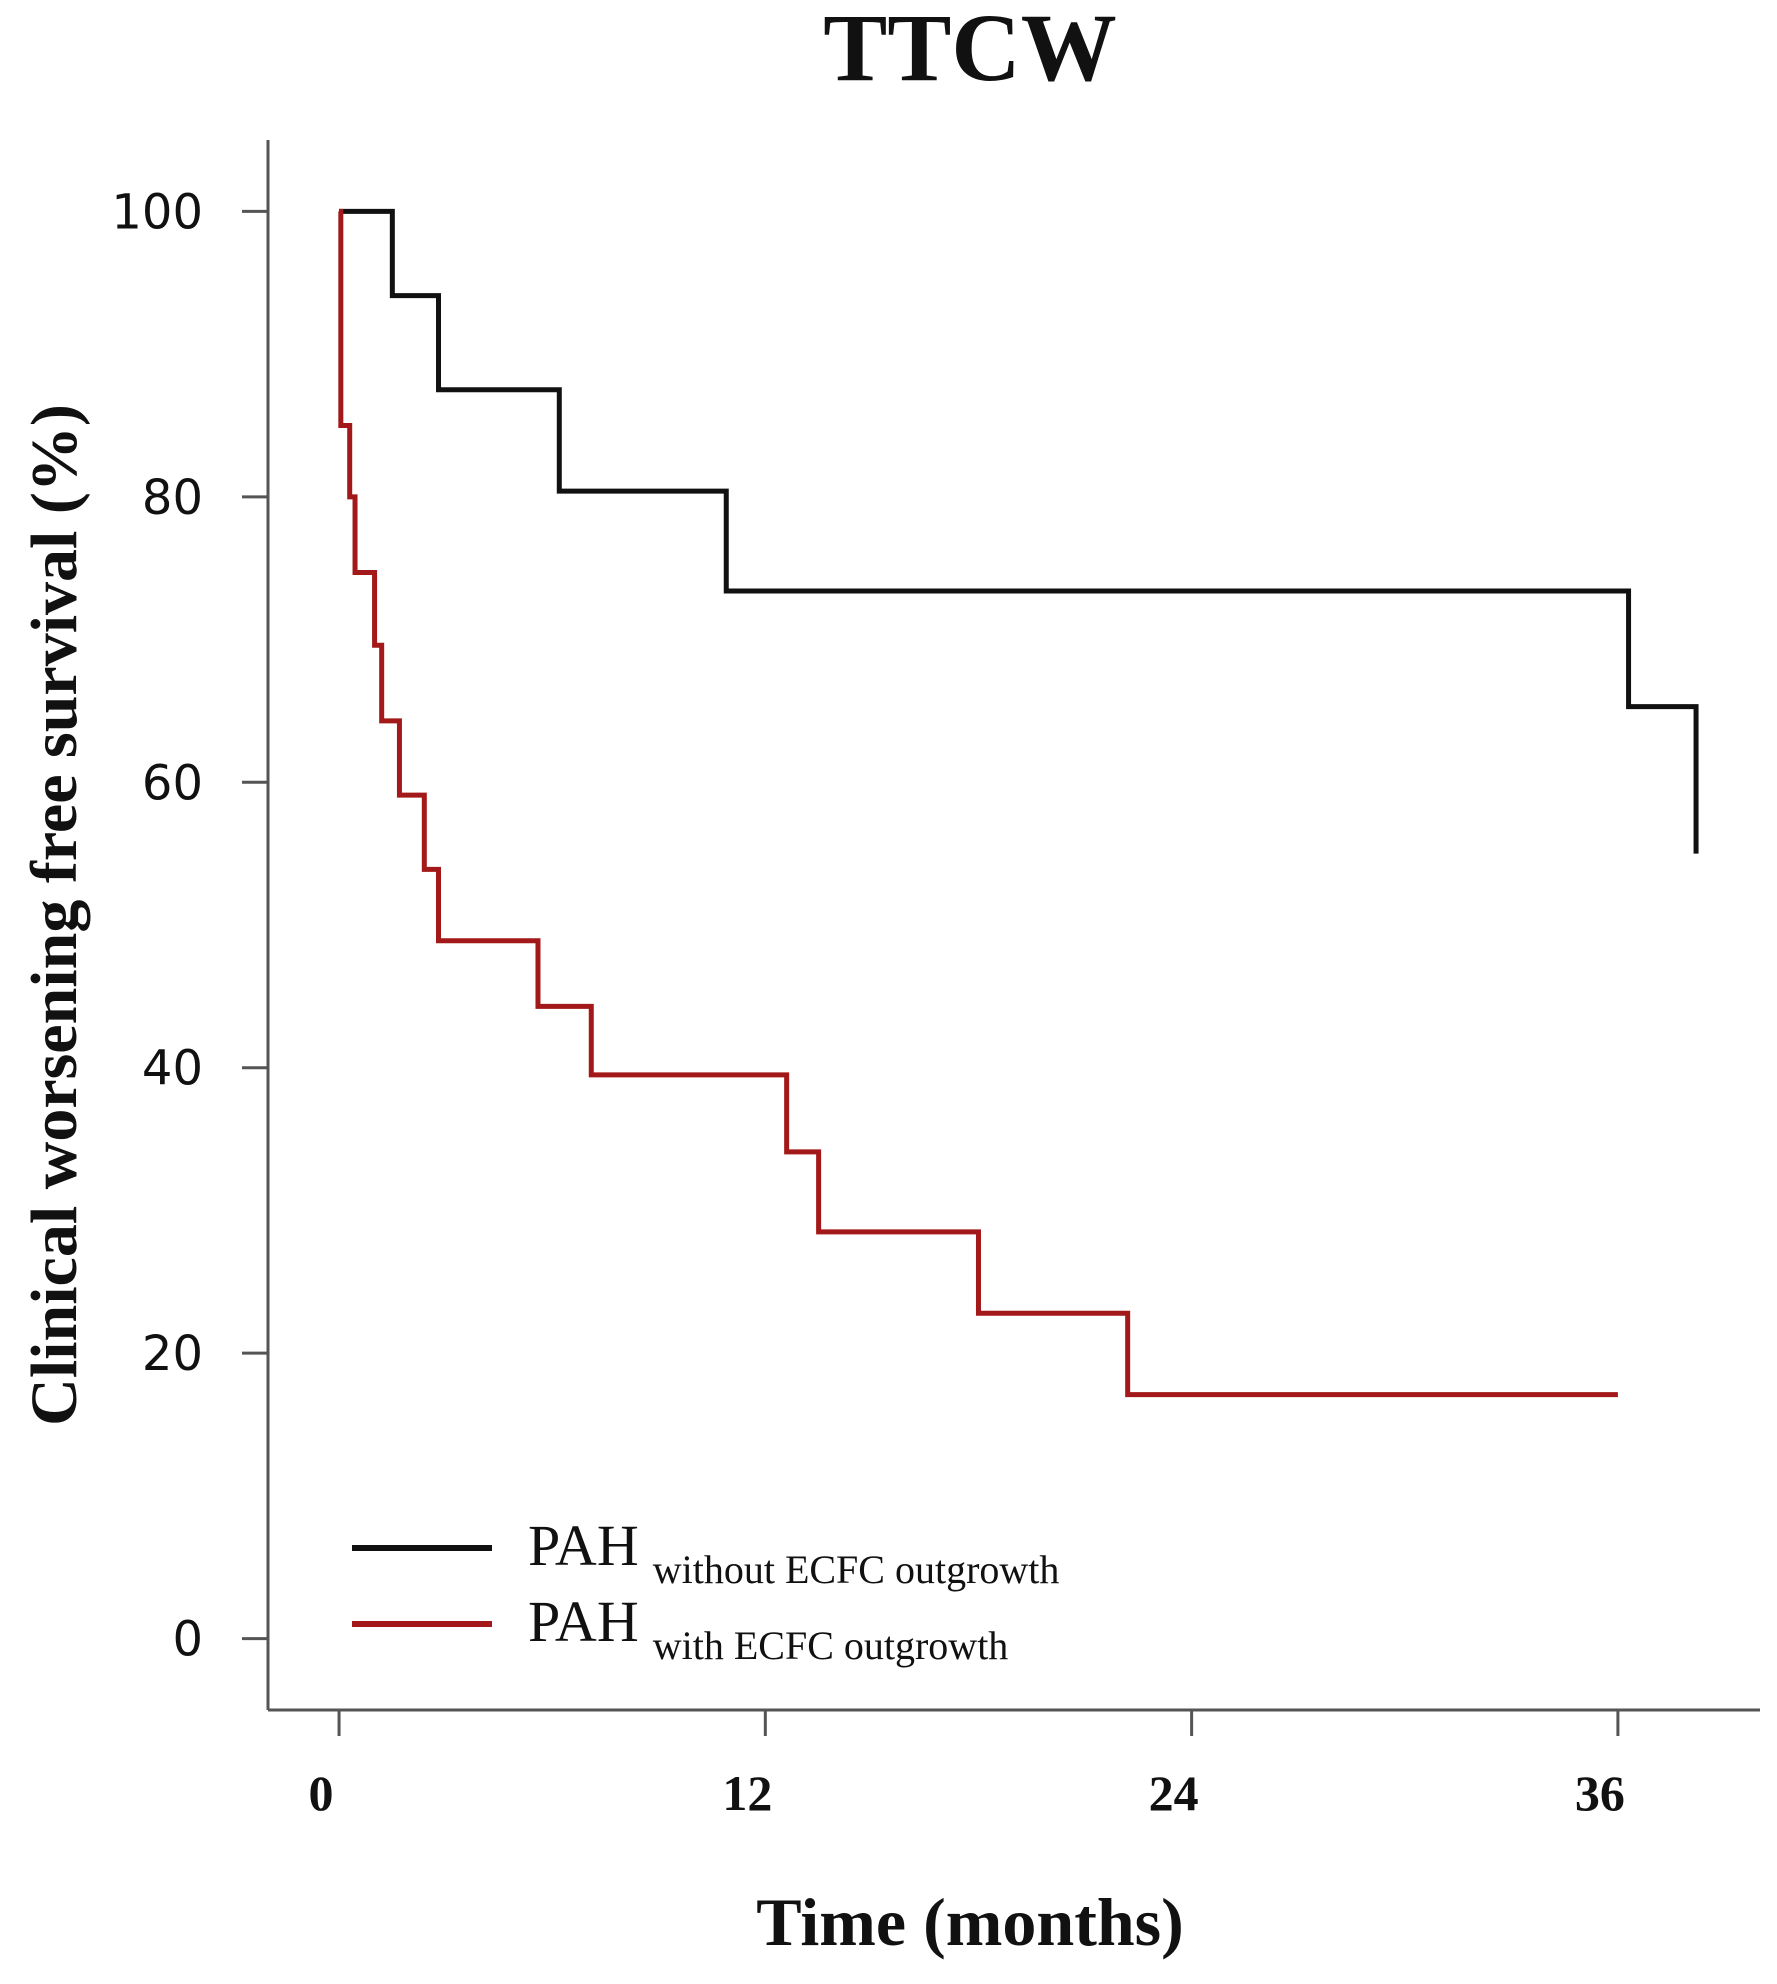 The image size is (1777, 1984). Describe the element at coordinates (172, 1354) in the screenshot. I see `y-tick-label: 20` at that location.